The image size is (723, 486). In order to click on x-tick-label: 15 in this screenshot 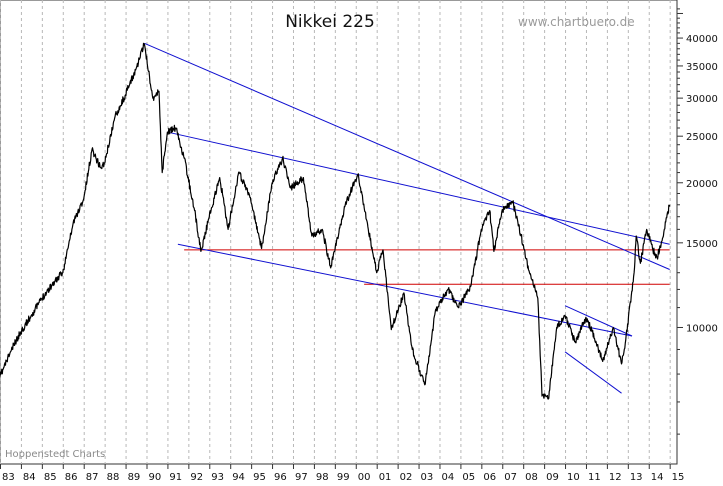, I will do `click(678, 477)`.